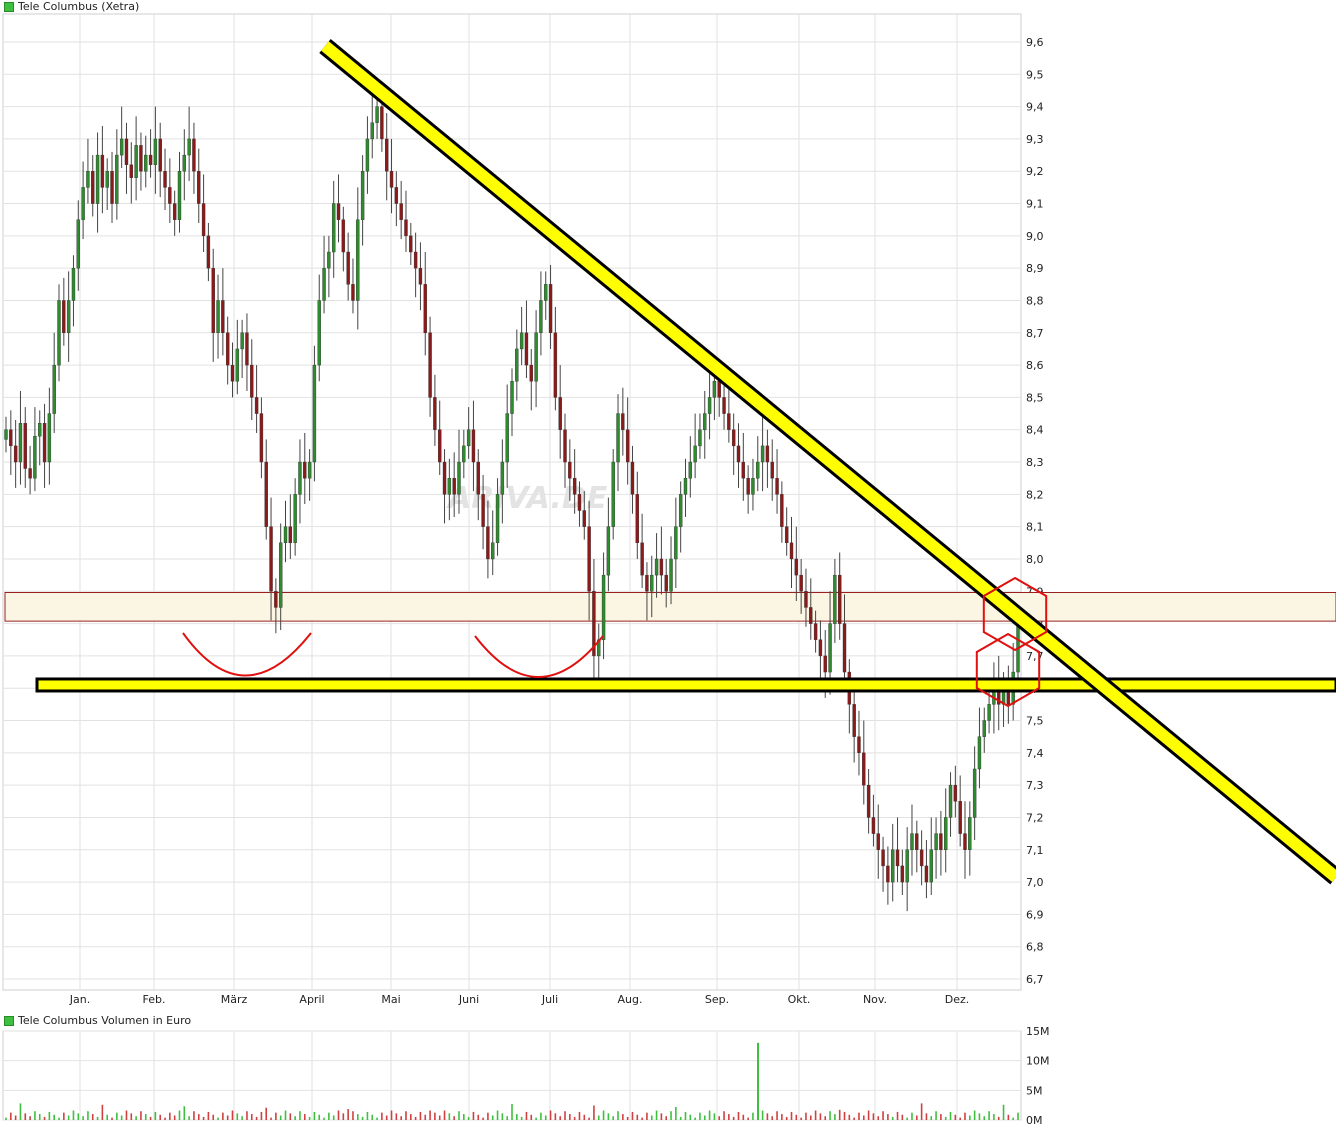 The image size is (1336, 1130). What do you see at coordinates (1035, 656) in the screenshot?
I see `y-tick-label: 7,7` at bounding box center [1035, 656].